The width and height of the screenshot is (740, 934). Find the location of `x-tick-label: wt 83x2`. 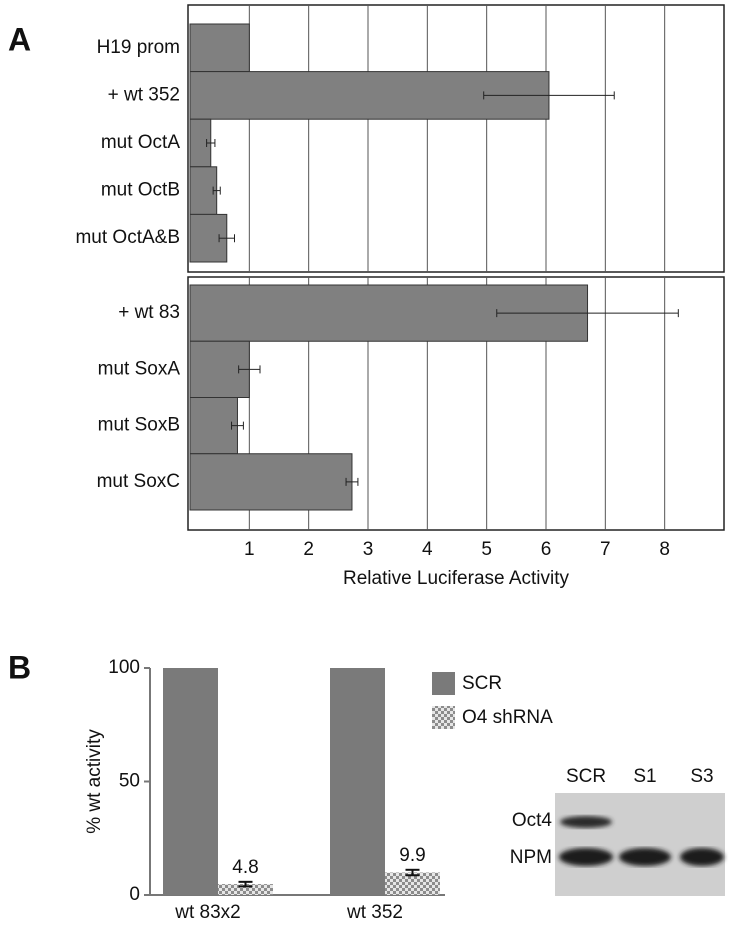

x-tick-label: wt 83x2 is located at coordinates (207, 912).